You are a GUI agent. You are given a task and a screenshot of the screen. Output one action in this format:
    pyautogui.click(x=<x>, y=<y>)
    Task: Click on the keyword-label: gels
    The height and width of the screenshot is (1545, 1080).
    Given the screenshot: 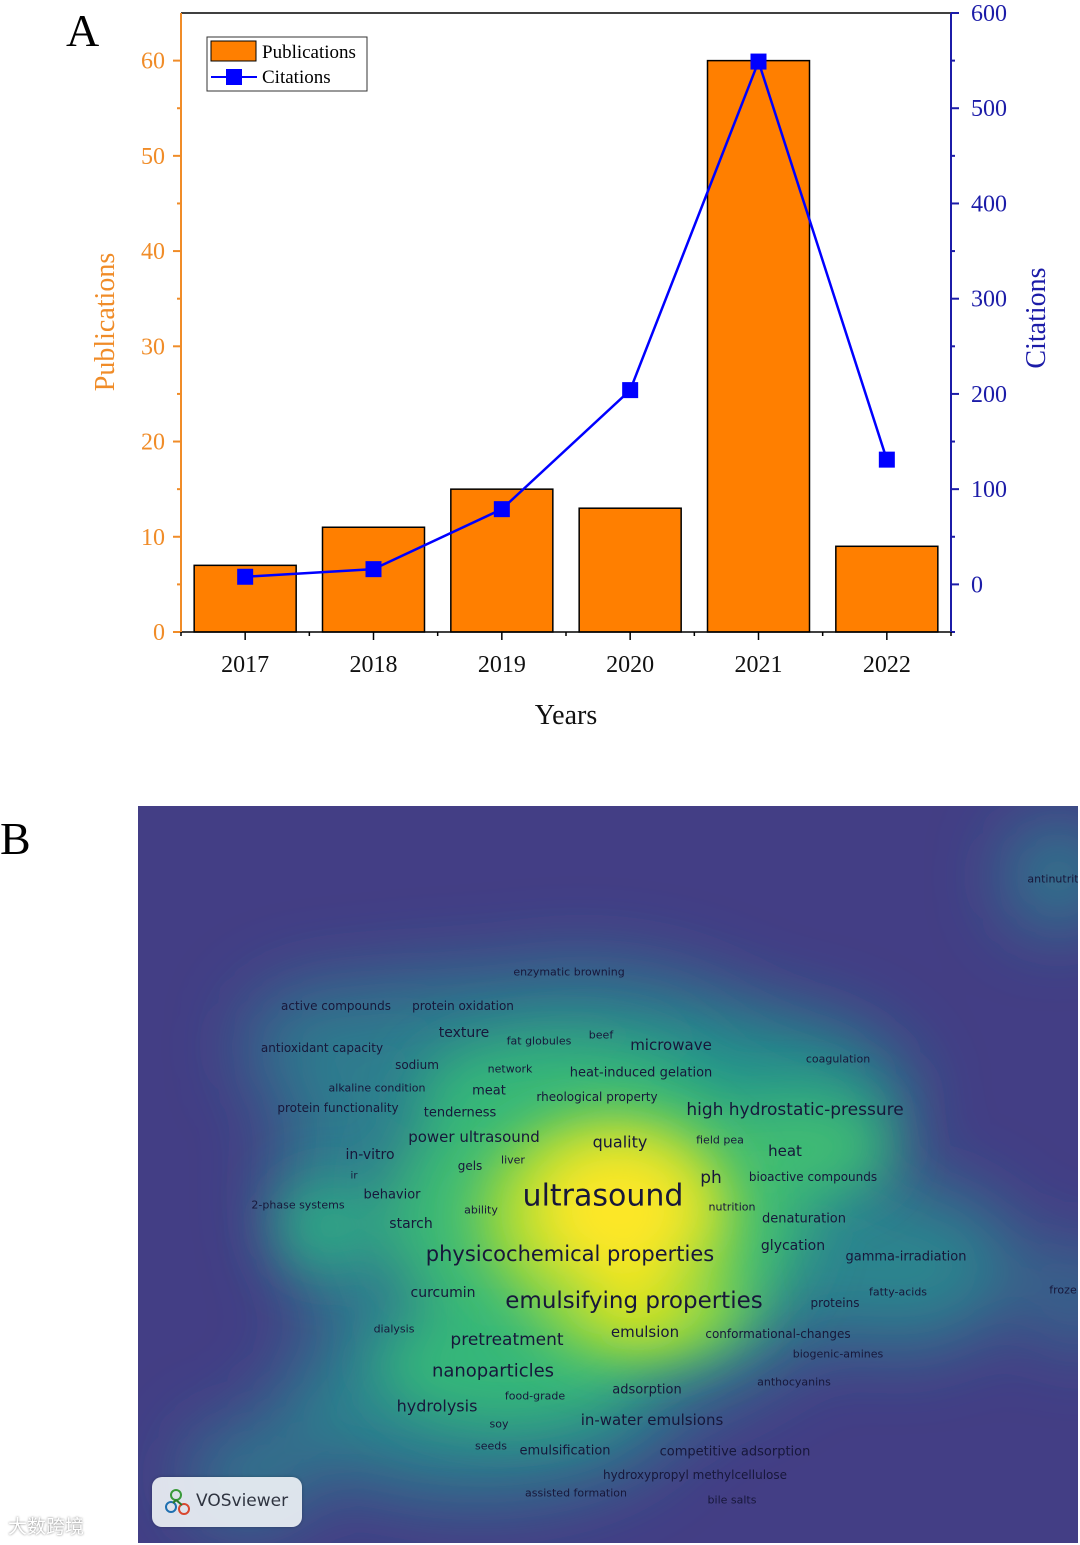 What is the action you would take?
    pyautogui.click(x=470, y=1166)
    